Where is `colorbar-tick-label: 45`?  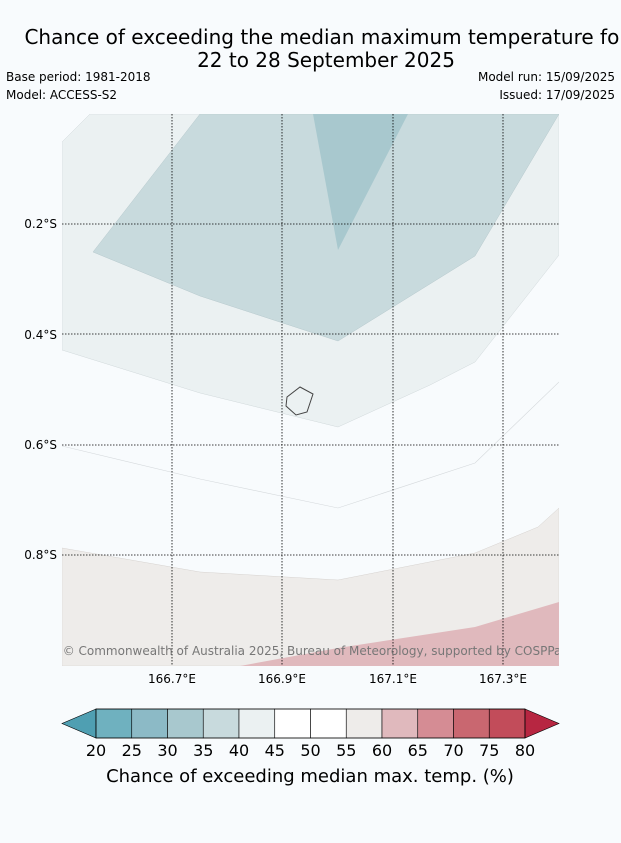 colorbar-tick-label: 45 is located at coordinates (275, 750).